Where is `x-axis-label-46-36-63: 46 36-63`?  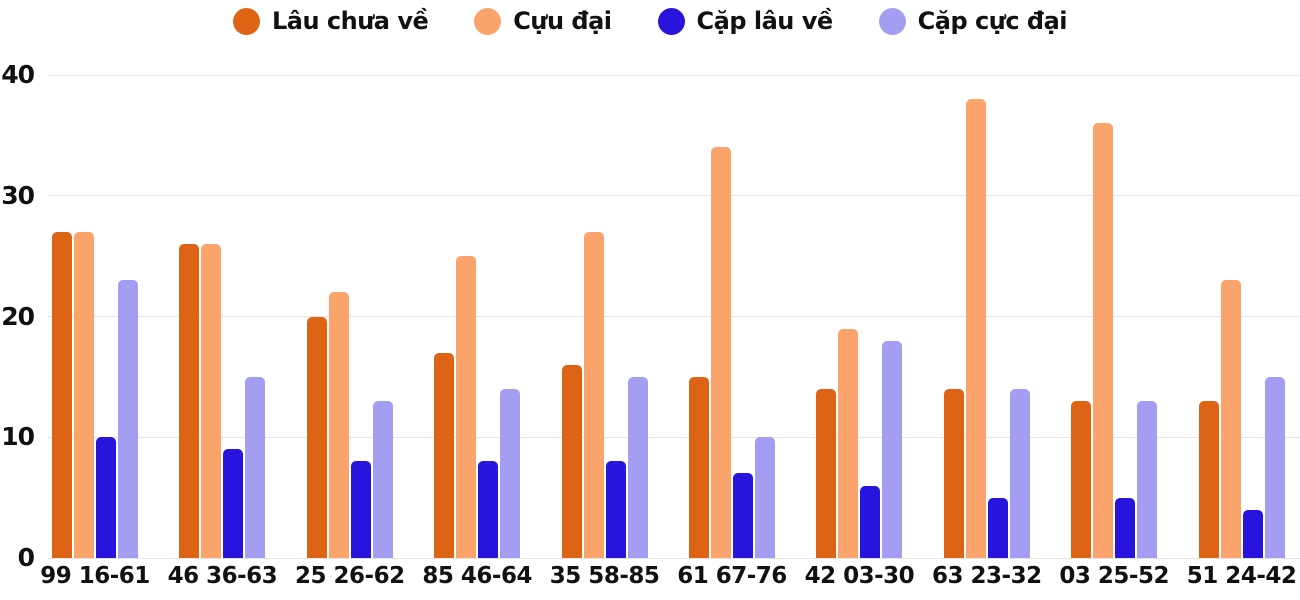
x-axis-label-46-36-63: 46 36-63 is located at coordinates (222, 576).